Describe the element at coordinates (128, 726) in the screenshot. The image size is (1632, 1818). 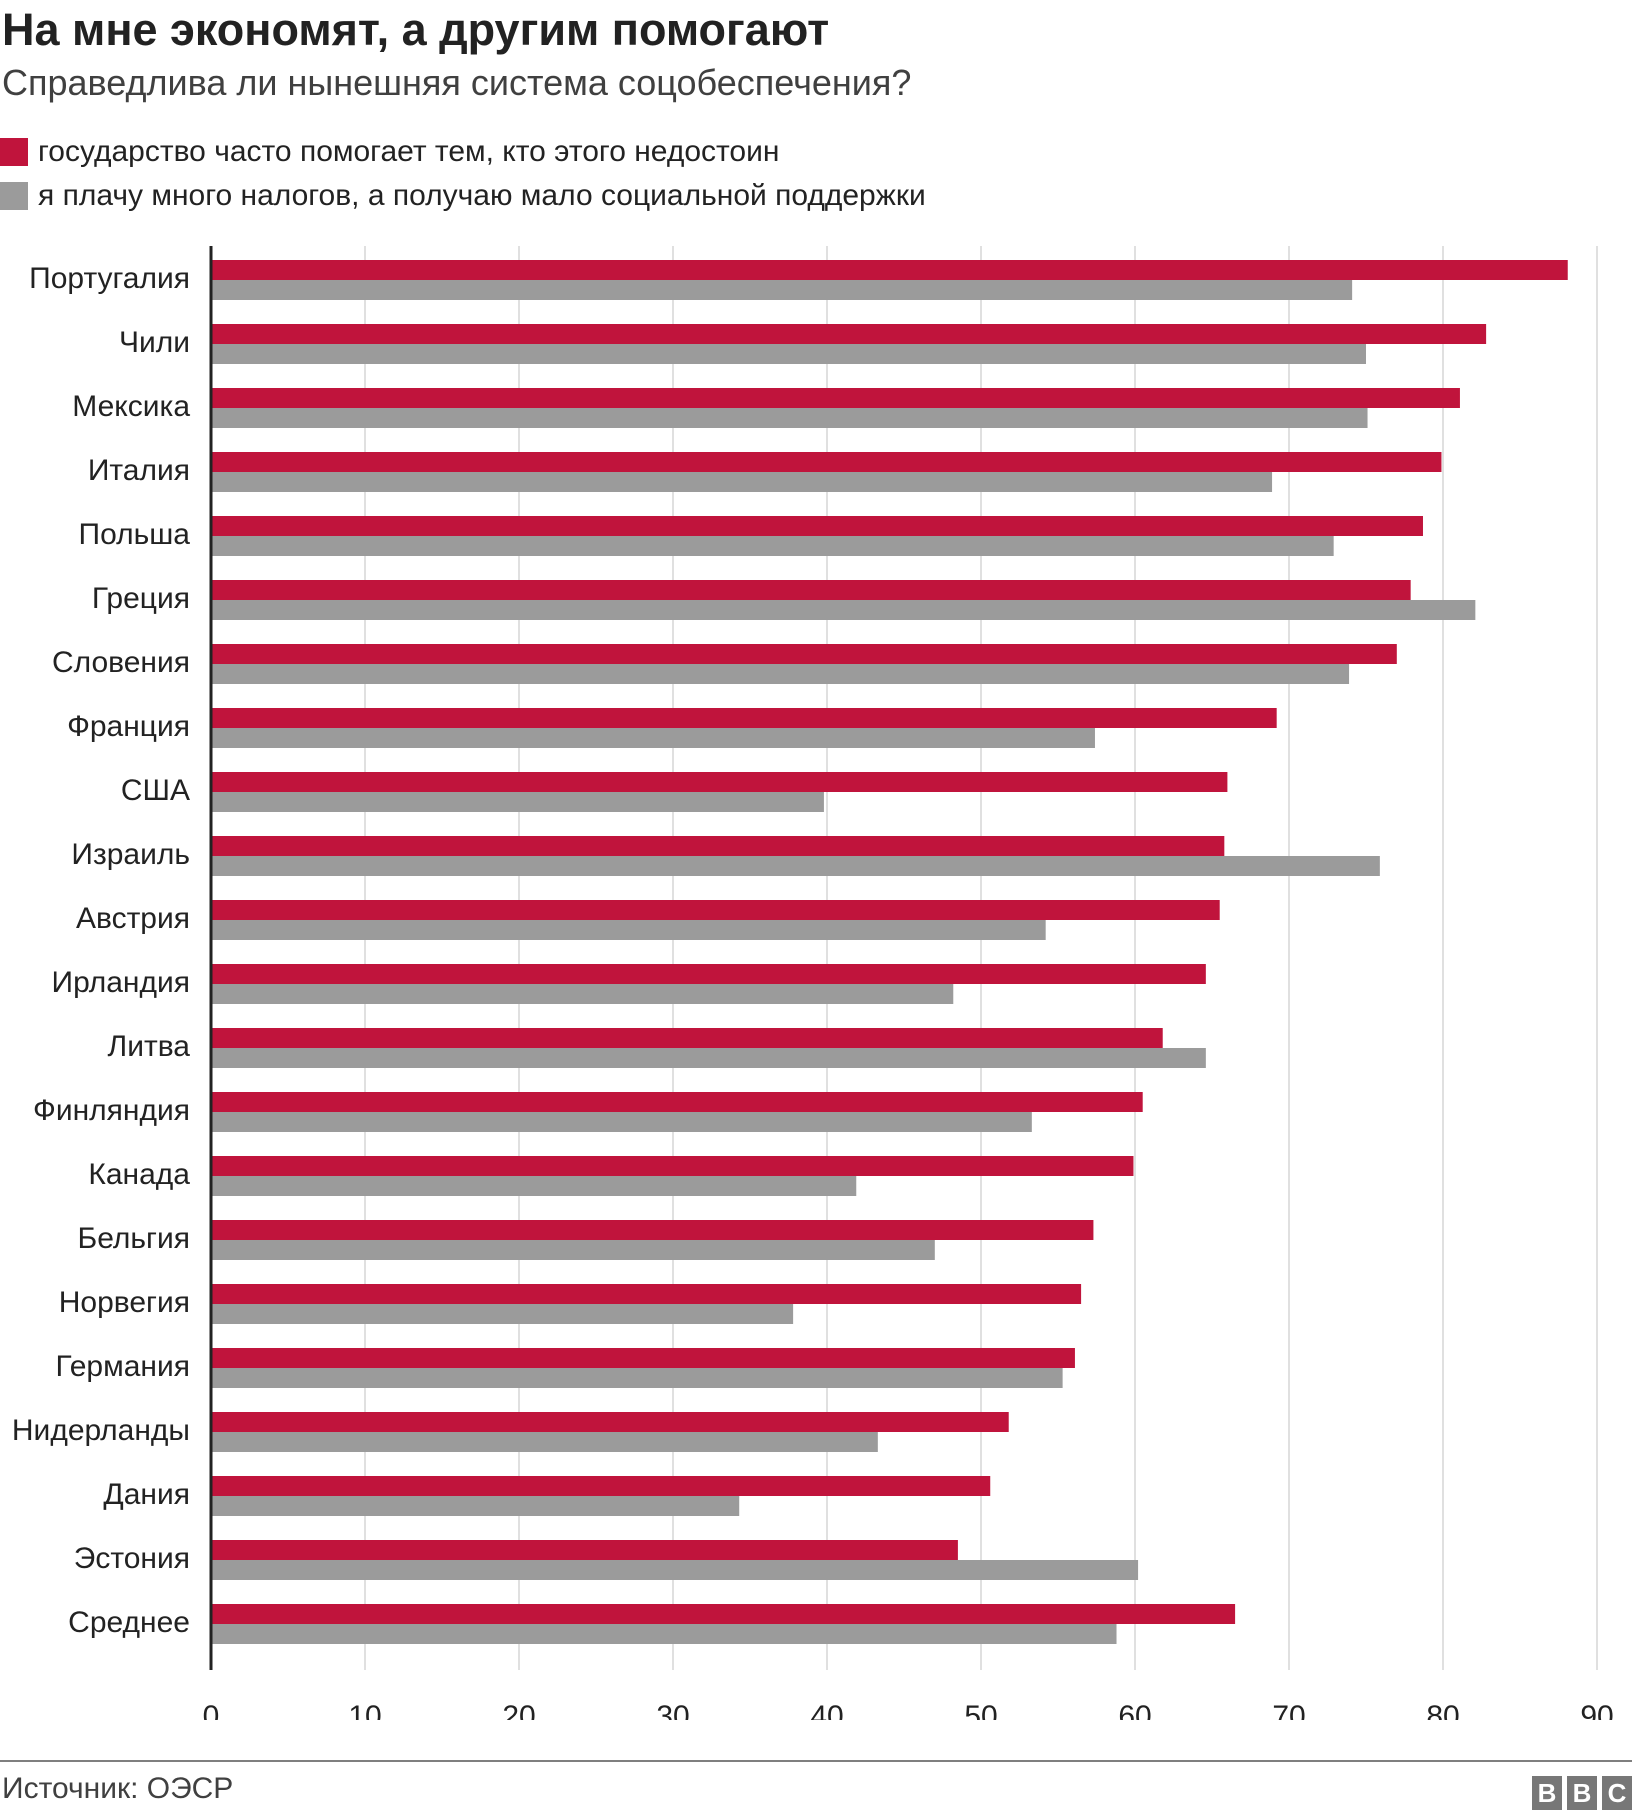
I see `category-label: Франция` at that location.